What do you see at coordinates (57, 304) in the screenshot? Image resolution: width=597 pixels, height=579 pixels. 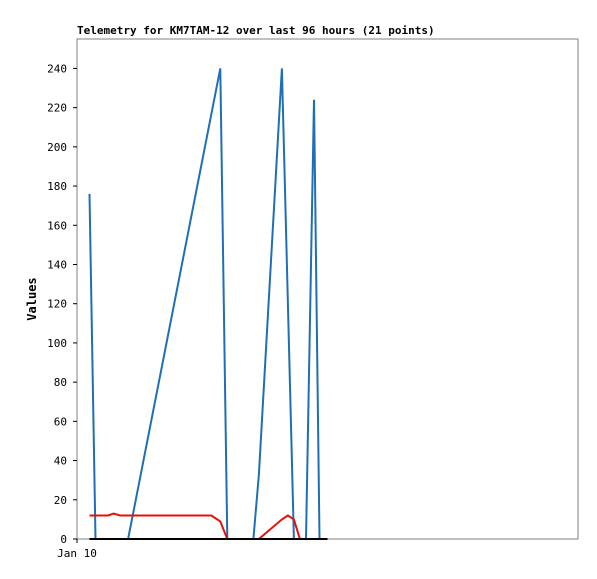 I see `y-tick-label: 120` at bounding box center [57, 304].